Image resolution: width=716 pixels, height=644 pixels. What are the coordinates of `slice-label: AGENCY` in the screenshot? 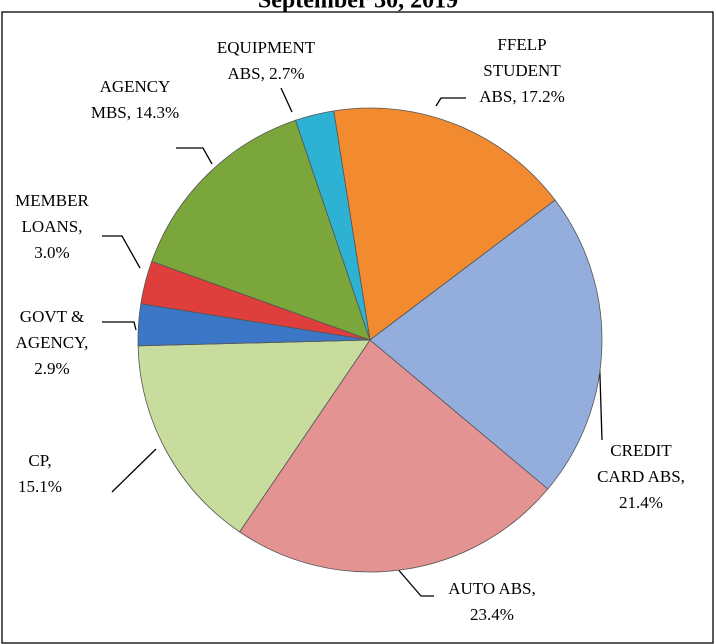 It's located at (135, 86).